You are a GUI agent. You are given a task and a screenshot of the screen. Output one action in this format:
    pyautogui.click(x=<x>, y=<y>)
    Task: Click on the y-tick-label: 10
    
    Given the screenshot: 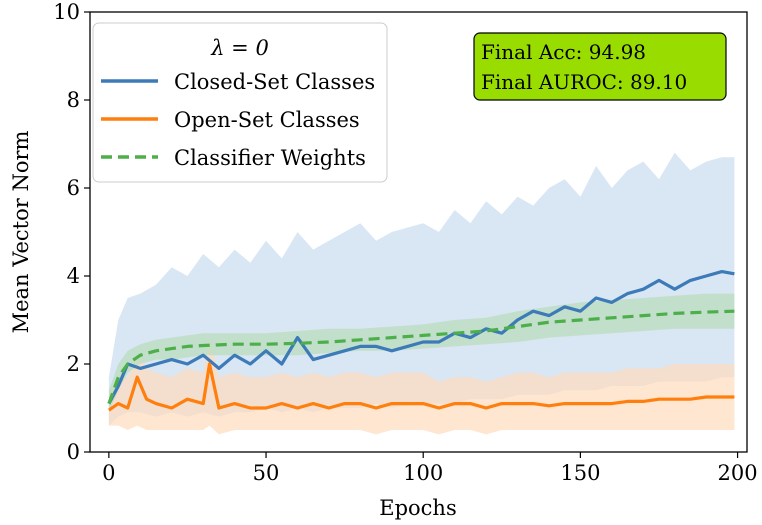 What is the action you would take?
    pyautogui.click(x=66, y=12)
    